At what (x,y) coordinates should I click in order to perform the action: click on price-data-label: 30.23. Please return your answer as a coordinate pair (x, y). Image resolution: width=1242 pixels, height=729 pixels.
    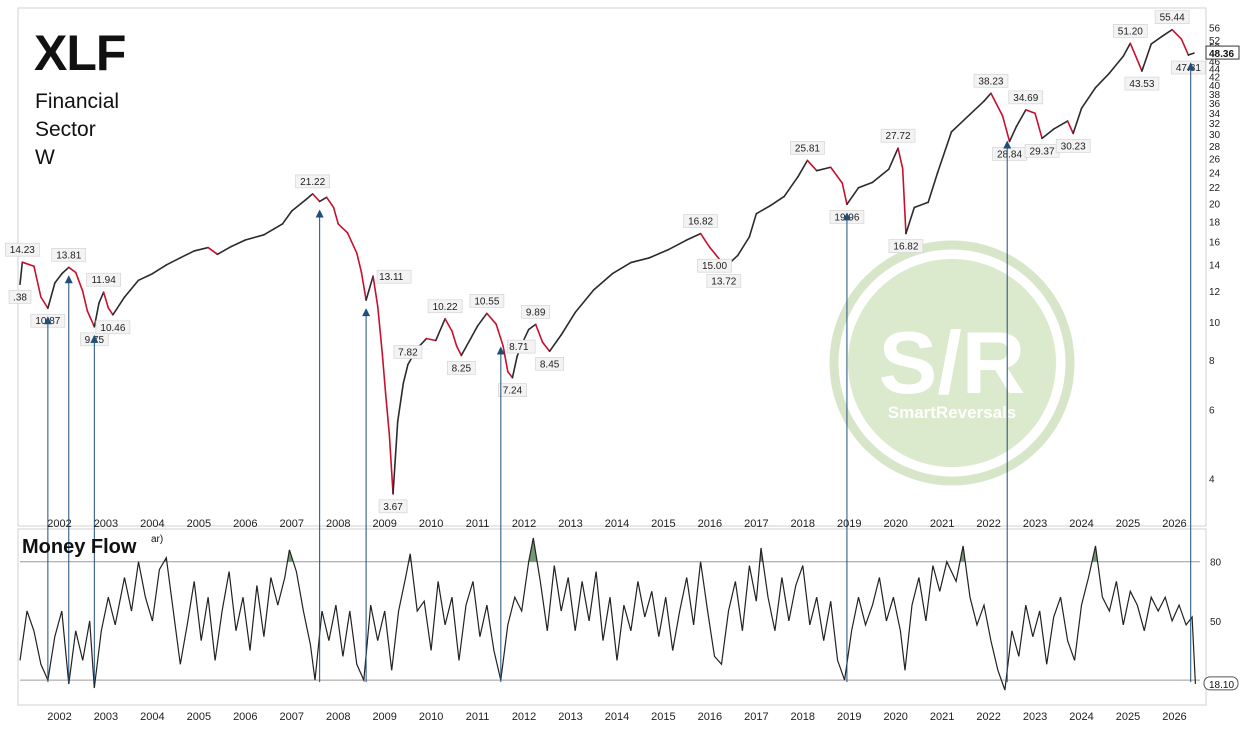
    Looking at the image, I should click on (1073, 146).